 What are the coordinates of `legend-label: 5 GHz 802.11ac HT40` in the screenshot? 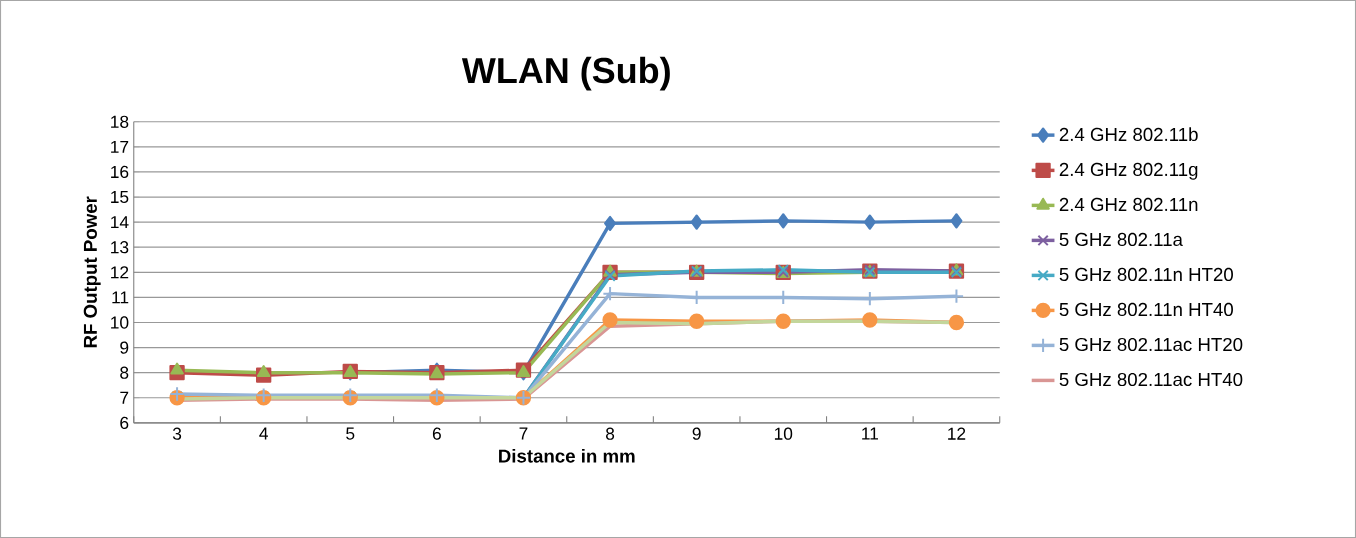 It's located at (1151, 379).